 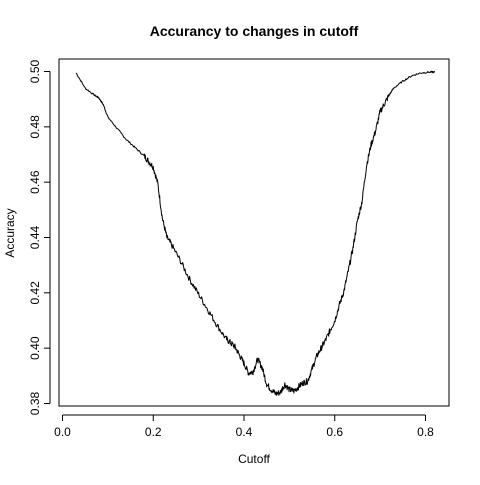 What do you see at coordinates (254, 31) in the screenshot?
I see `chart-title: Accurancy to changes in cutoff` at bounding box center [254, 31].